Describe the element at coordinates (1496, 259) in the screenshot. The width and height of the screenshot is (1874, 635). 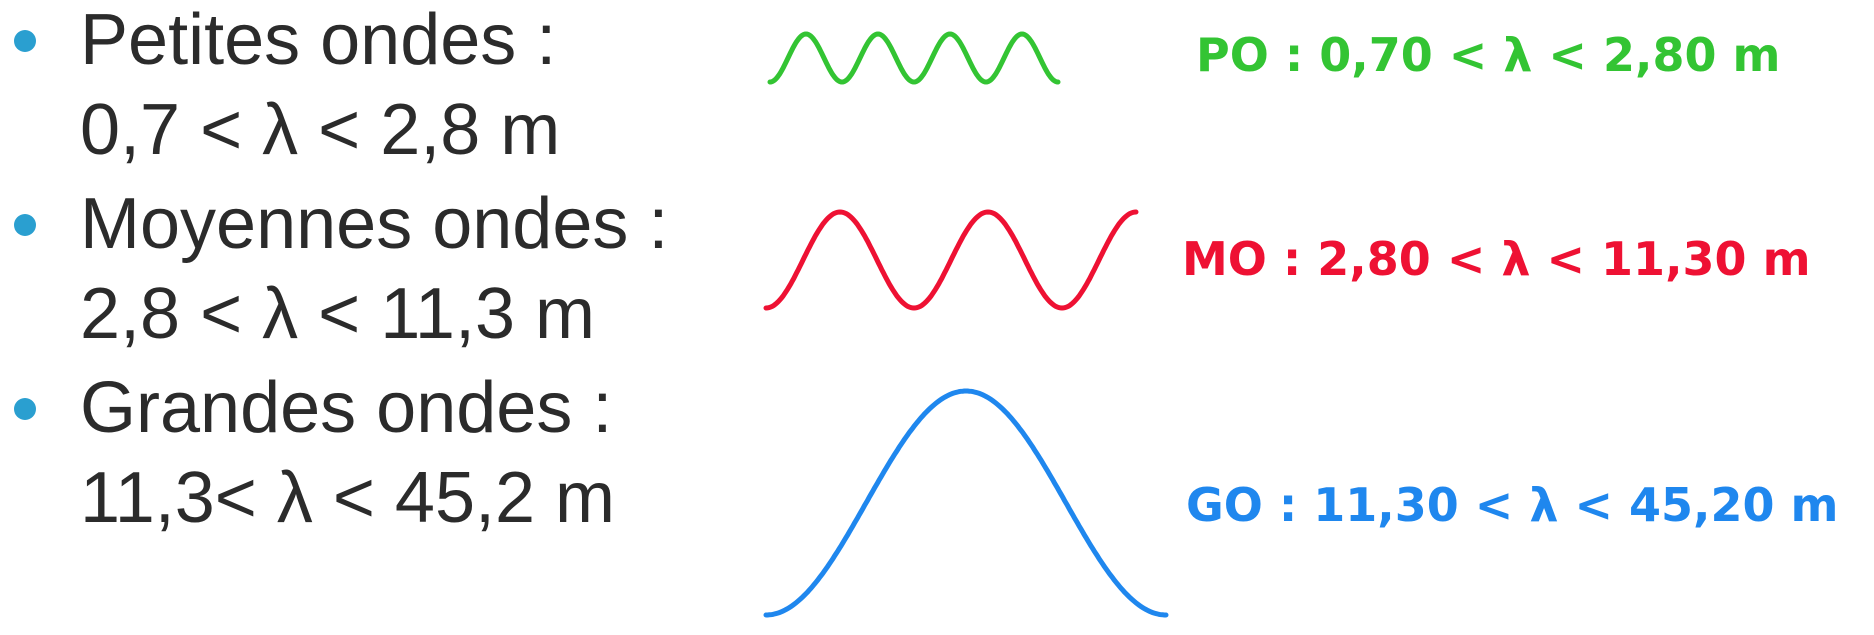
I see `mo-band-label: MO : 2,80 < λ < 11,30 m` at that location.